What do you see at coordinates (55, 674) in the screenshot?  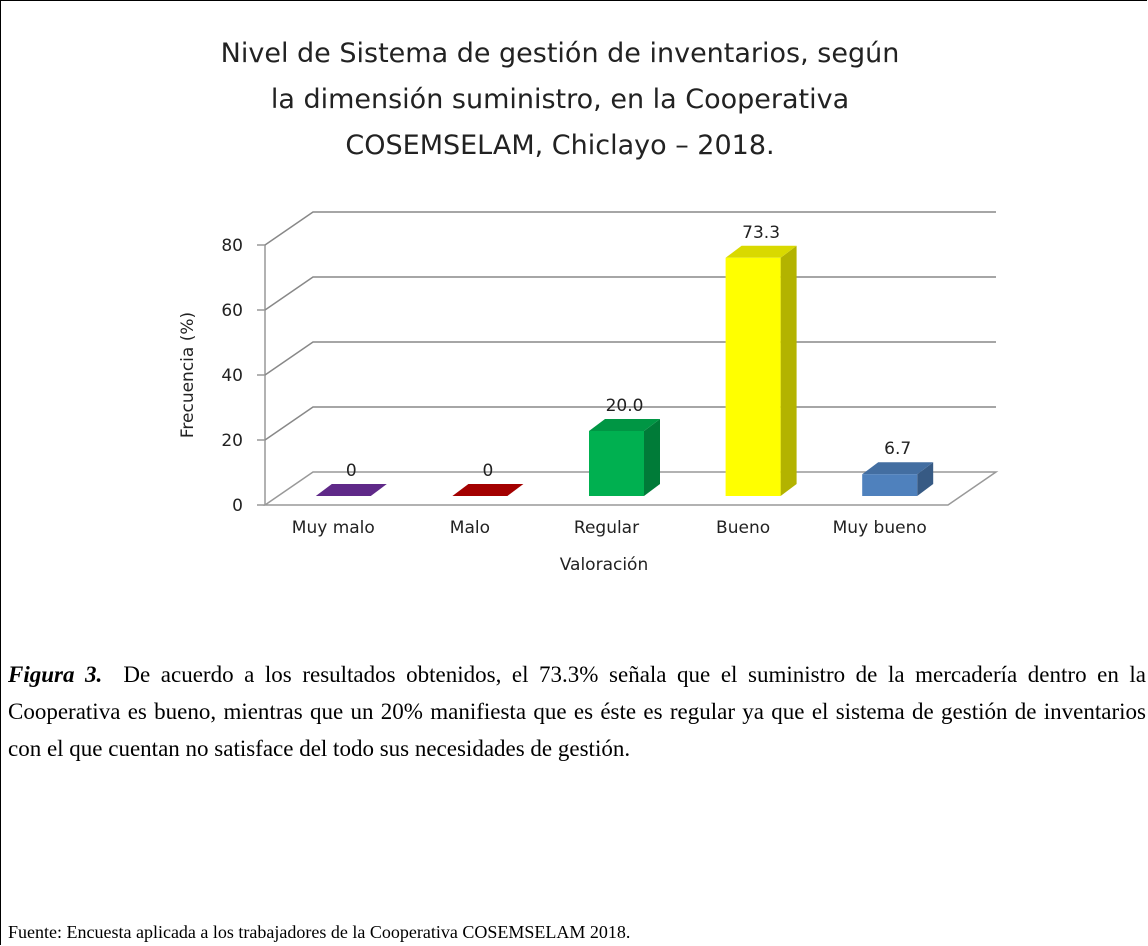 I see `caption-label: Figura 3.` at bounding box center [55, 674].